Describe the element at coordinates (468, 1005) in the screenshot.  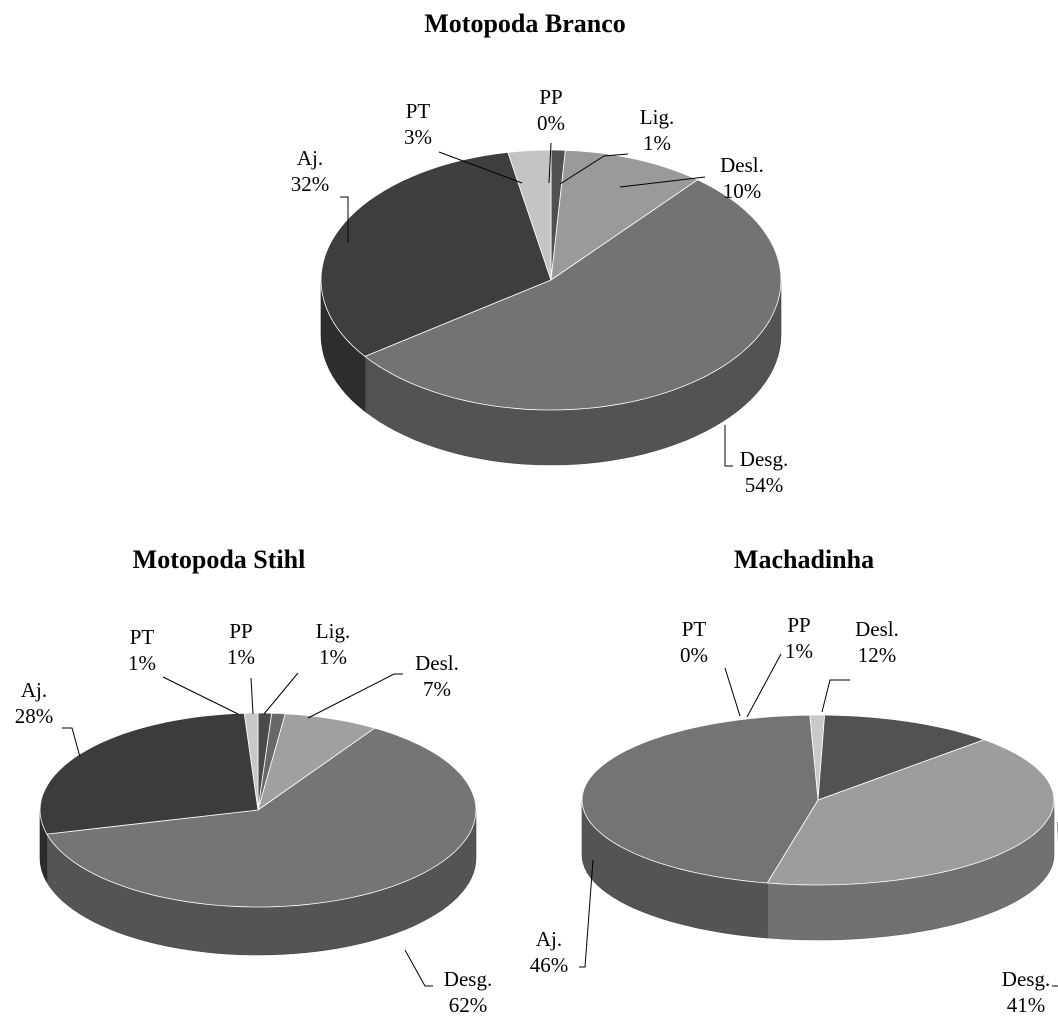
I see `slice-value-desg: 62%` at that location.